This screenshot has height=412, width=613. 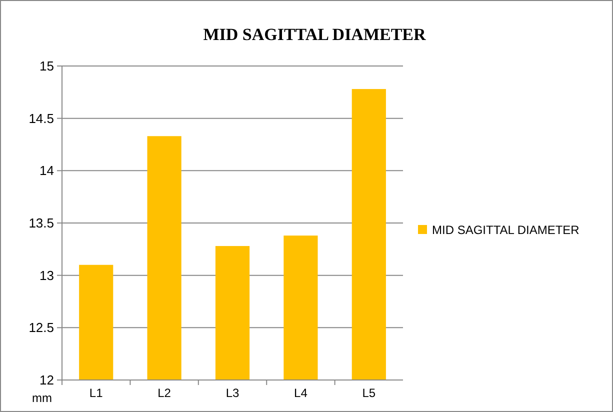 I want to click on x-tick-label: L1, so click(x=96, y=393).